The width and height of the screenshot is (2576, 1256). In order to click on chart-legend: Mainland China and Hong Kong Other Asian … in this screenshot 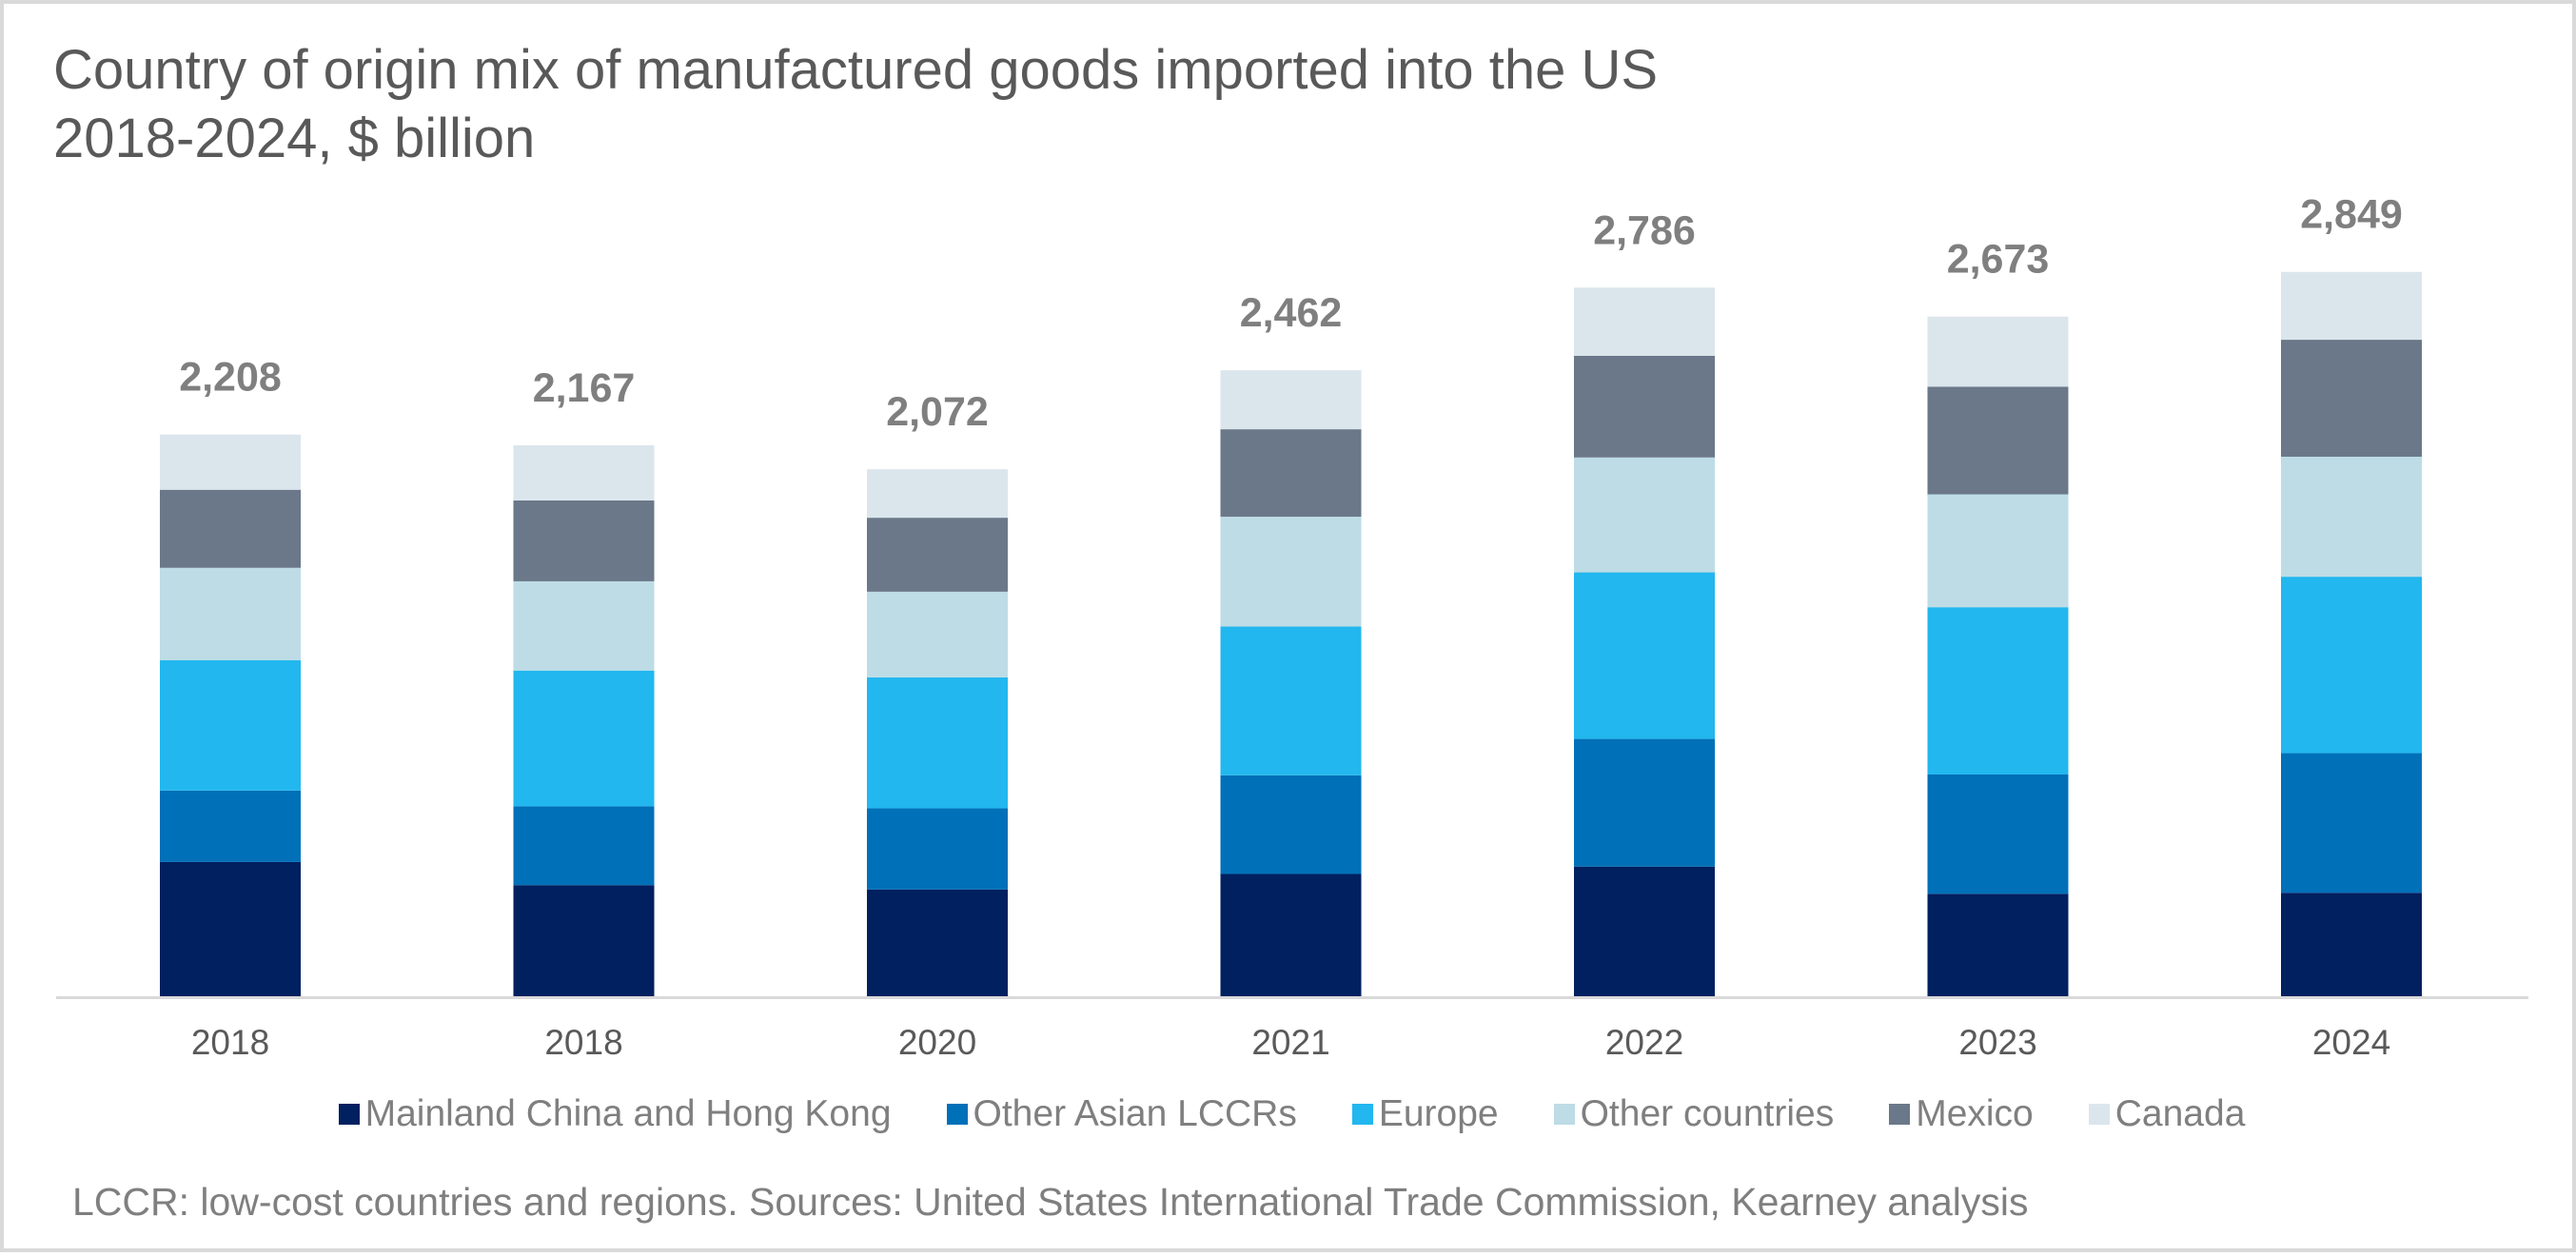, I will do `click(1290, 1114)`.